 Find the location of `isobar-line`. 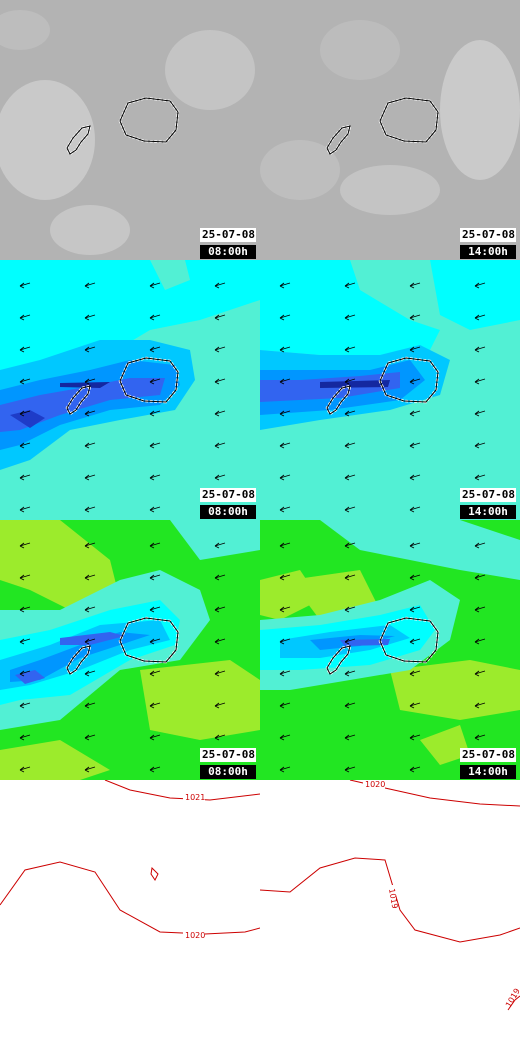

isobar-line is located at coordinates (154, 873).